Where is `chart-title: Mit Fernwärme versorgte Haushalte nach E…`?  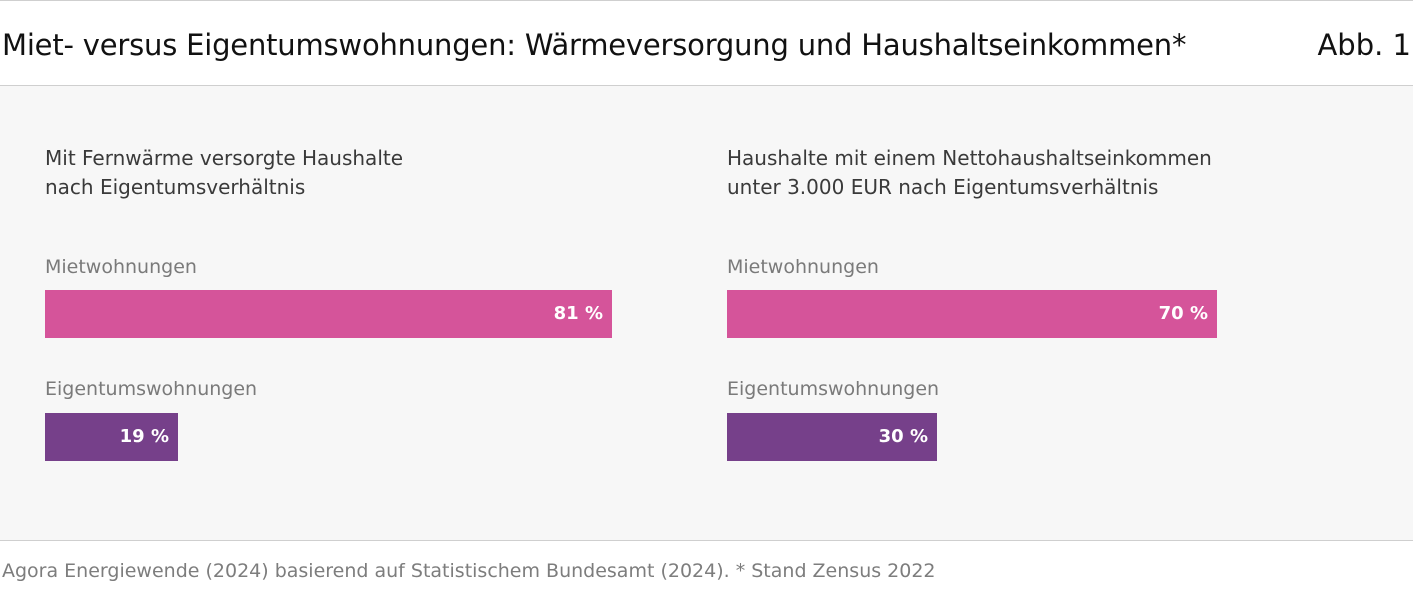 chart-title: Mit Fernwärme versorgte Haushalte nach E… is located at coordinates (355, 173).